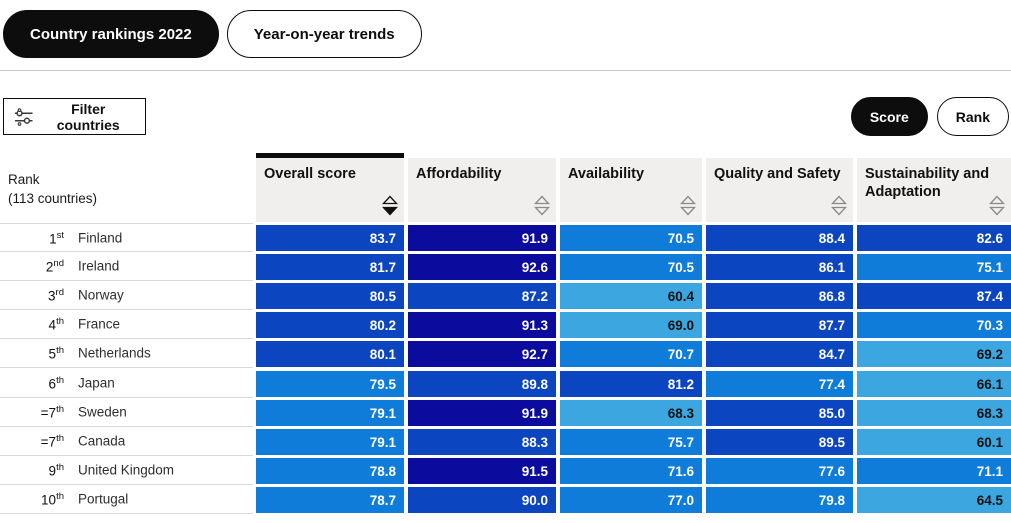 This screenshot has width=1011, height=523. Describe the element at coordinates (459, 174) in the screenshot. I see `column-header-label: Affordability` at that location.